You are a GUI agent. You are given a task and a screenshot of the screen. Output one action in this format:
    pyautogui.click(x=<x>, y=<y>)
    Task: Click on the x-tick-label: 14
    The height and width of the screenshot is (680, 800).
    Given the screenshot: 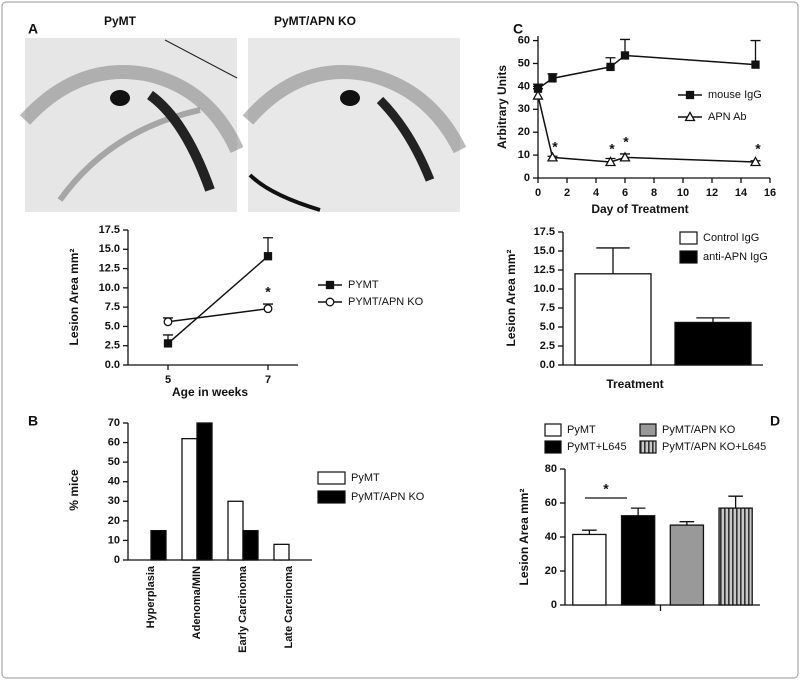 What is the action you would take?
    pyautogui.click(x=741, y=193)
    